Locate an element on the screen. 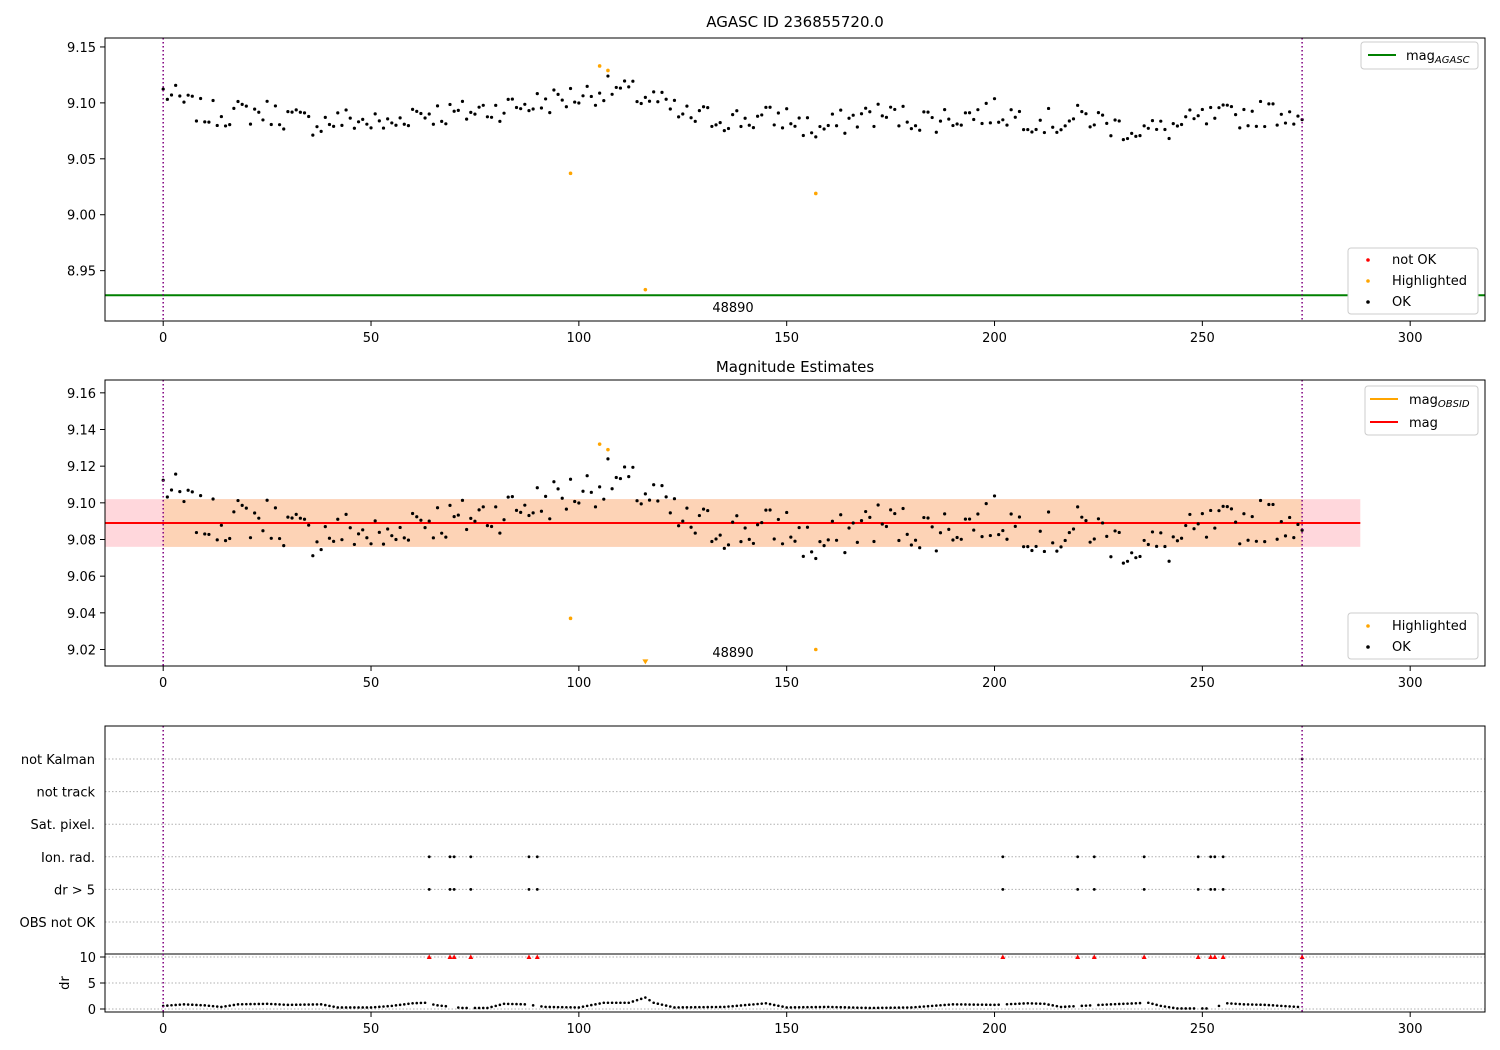 Image resolution: width=1500 pixels, height=1050 pixels. panel-flags-x-axis: 0 50 100 150 200 250 300 is located at coordinates (791, 1024).